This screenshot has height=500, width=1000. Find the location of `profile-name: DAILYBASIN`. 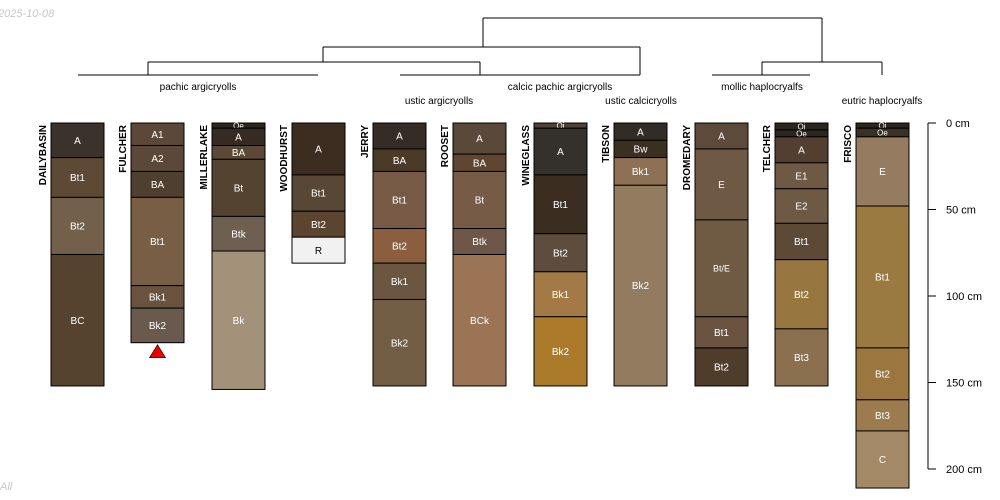

profile-name: DAILYBASIN is located at coordinates (43, 155).